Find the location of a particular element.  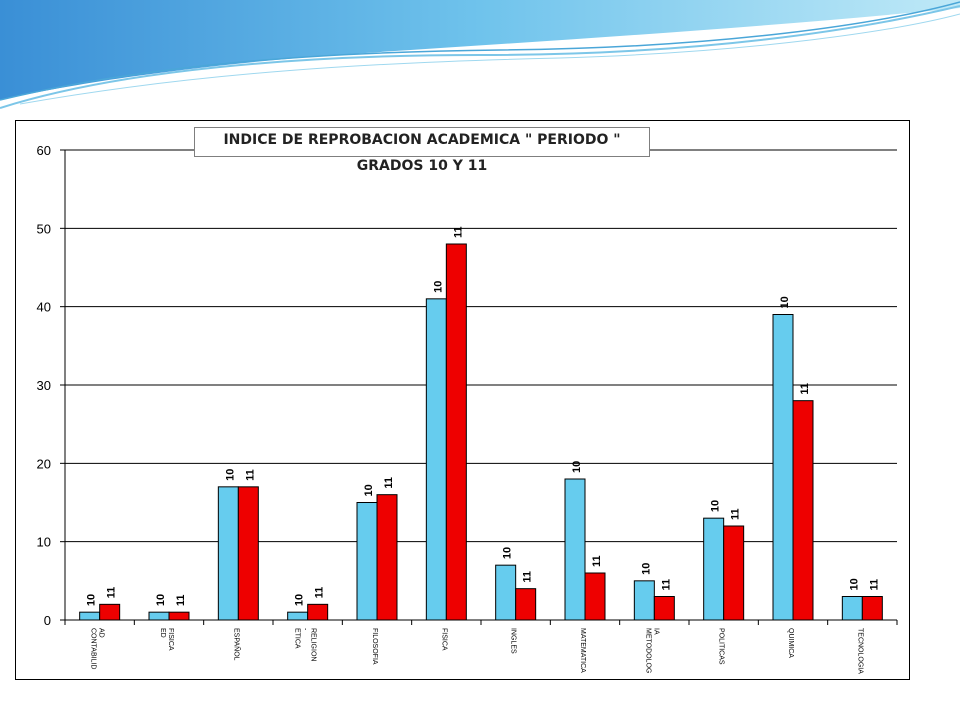

x-tick-label: FILOSOFIA is located at coordinates (374, 646).